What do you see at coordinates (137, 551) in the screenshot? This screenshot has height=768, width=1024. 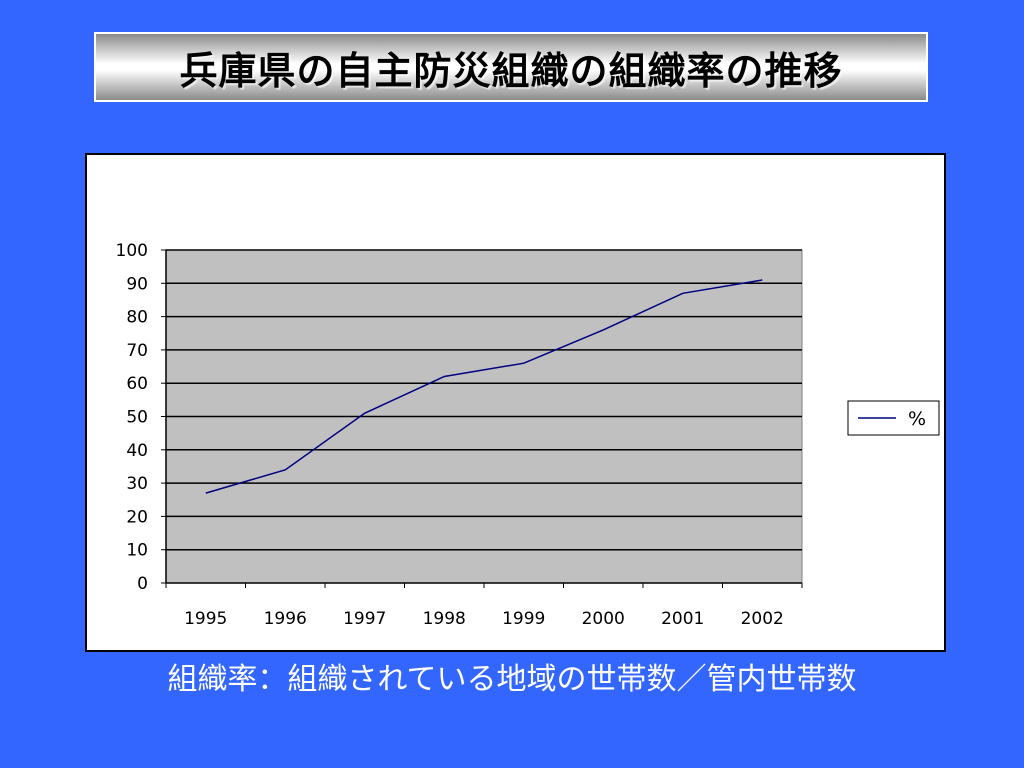 I see `y-tick-label: 10` at bounding box center [137, 551].